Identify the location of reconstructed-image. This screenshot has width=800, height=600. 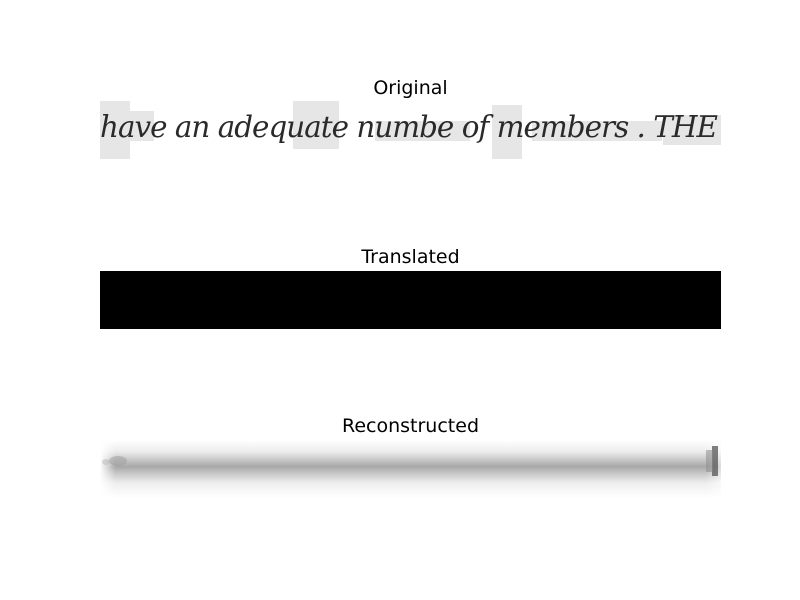
(410, 469).